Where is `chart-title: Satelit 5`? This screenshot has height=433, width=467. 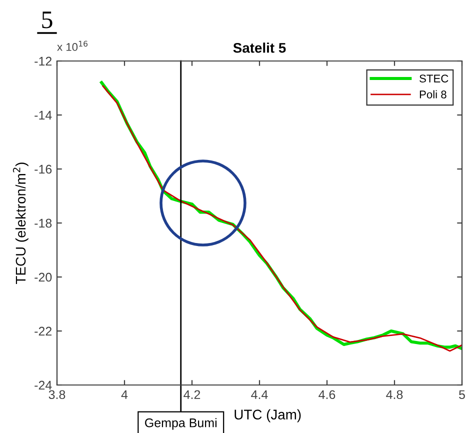
chart-title: Satelit 5 is located at coordinates (259, 47).